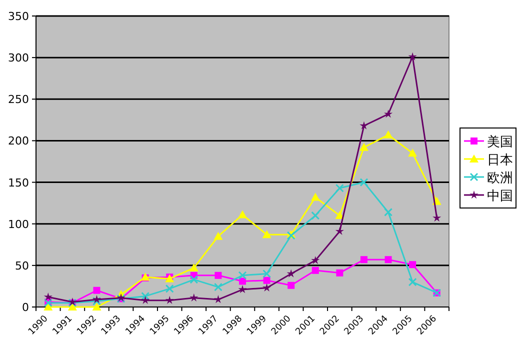 The image size is (520, 348). I want to click on legend-label: 欧洲, so click(500, 178).